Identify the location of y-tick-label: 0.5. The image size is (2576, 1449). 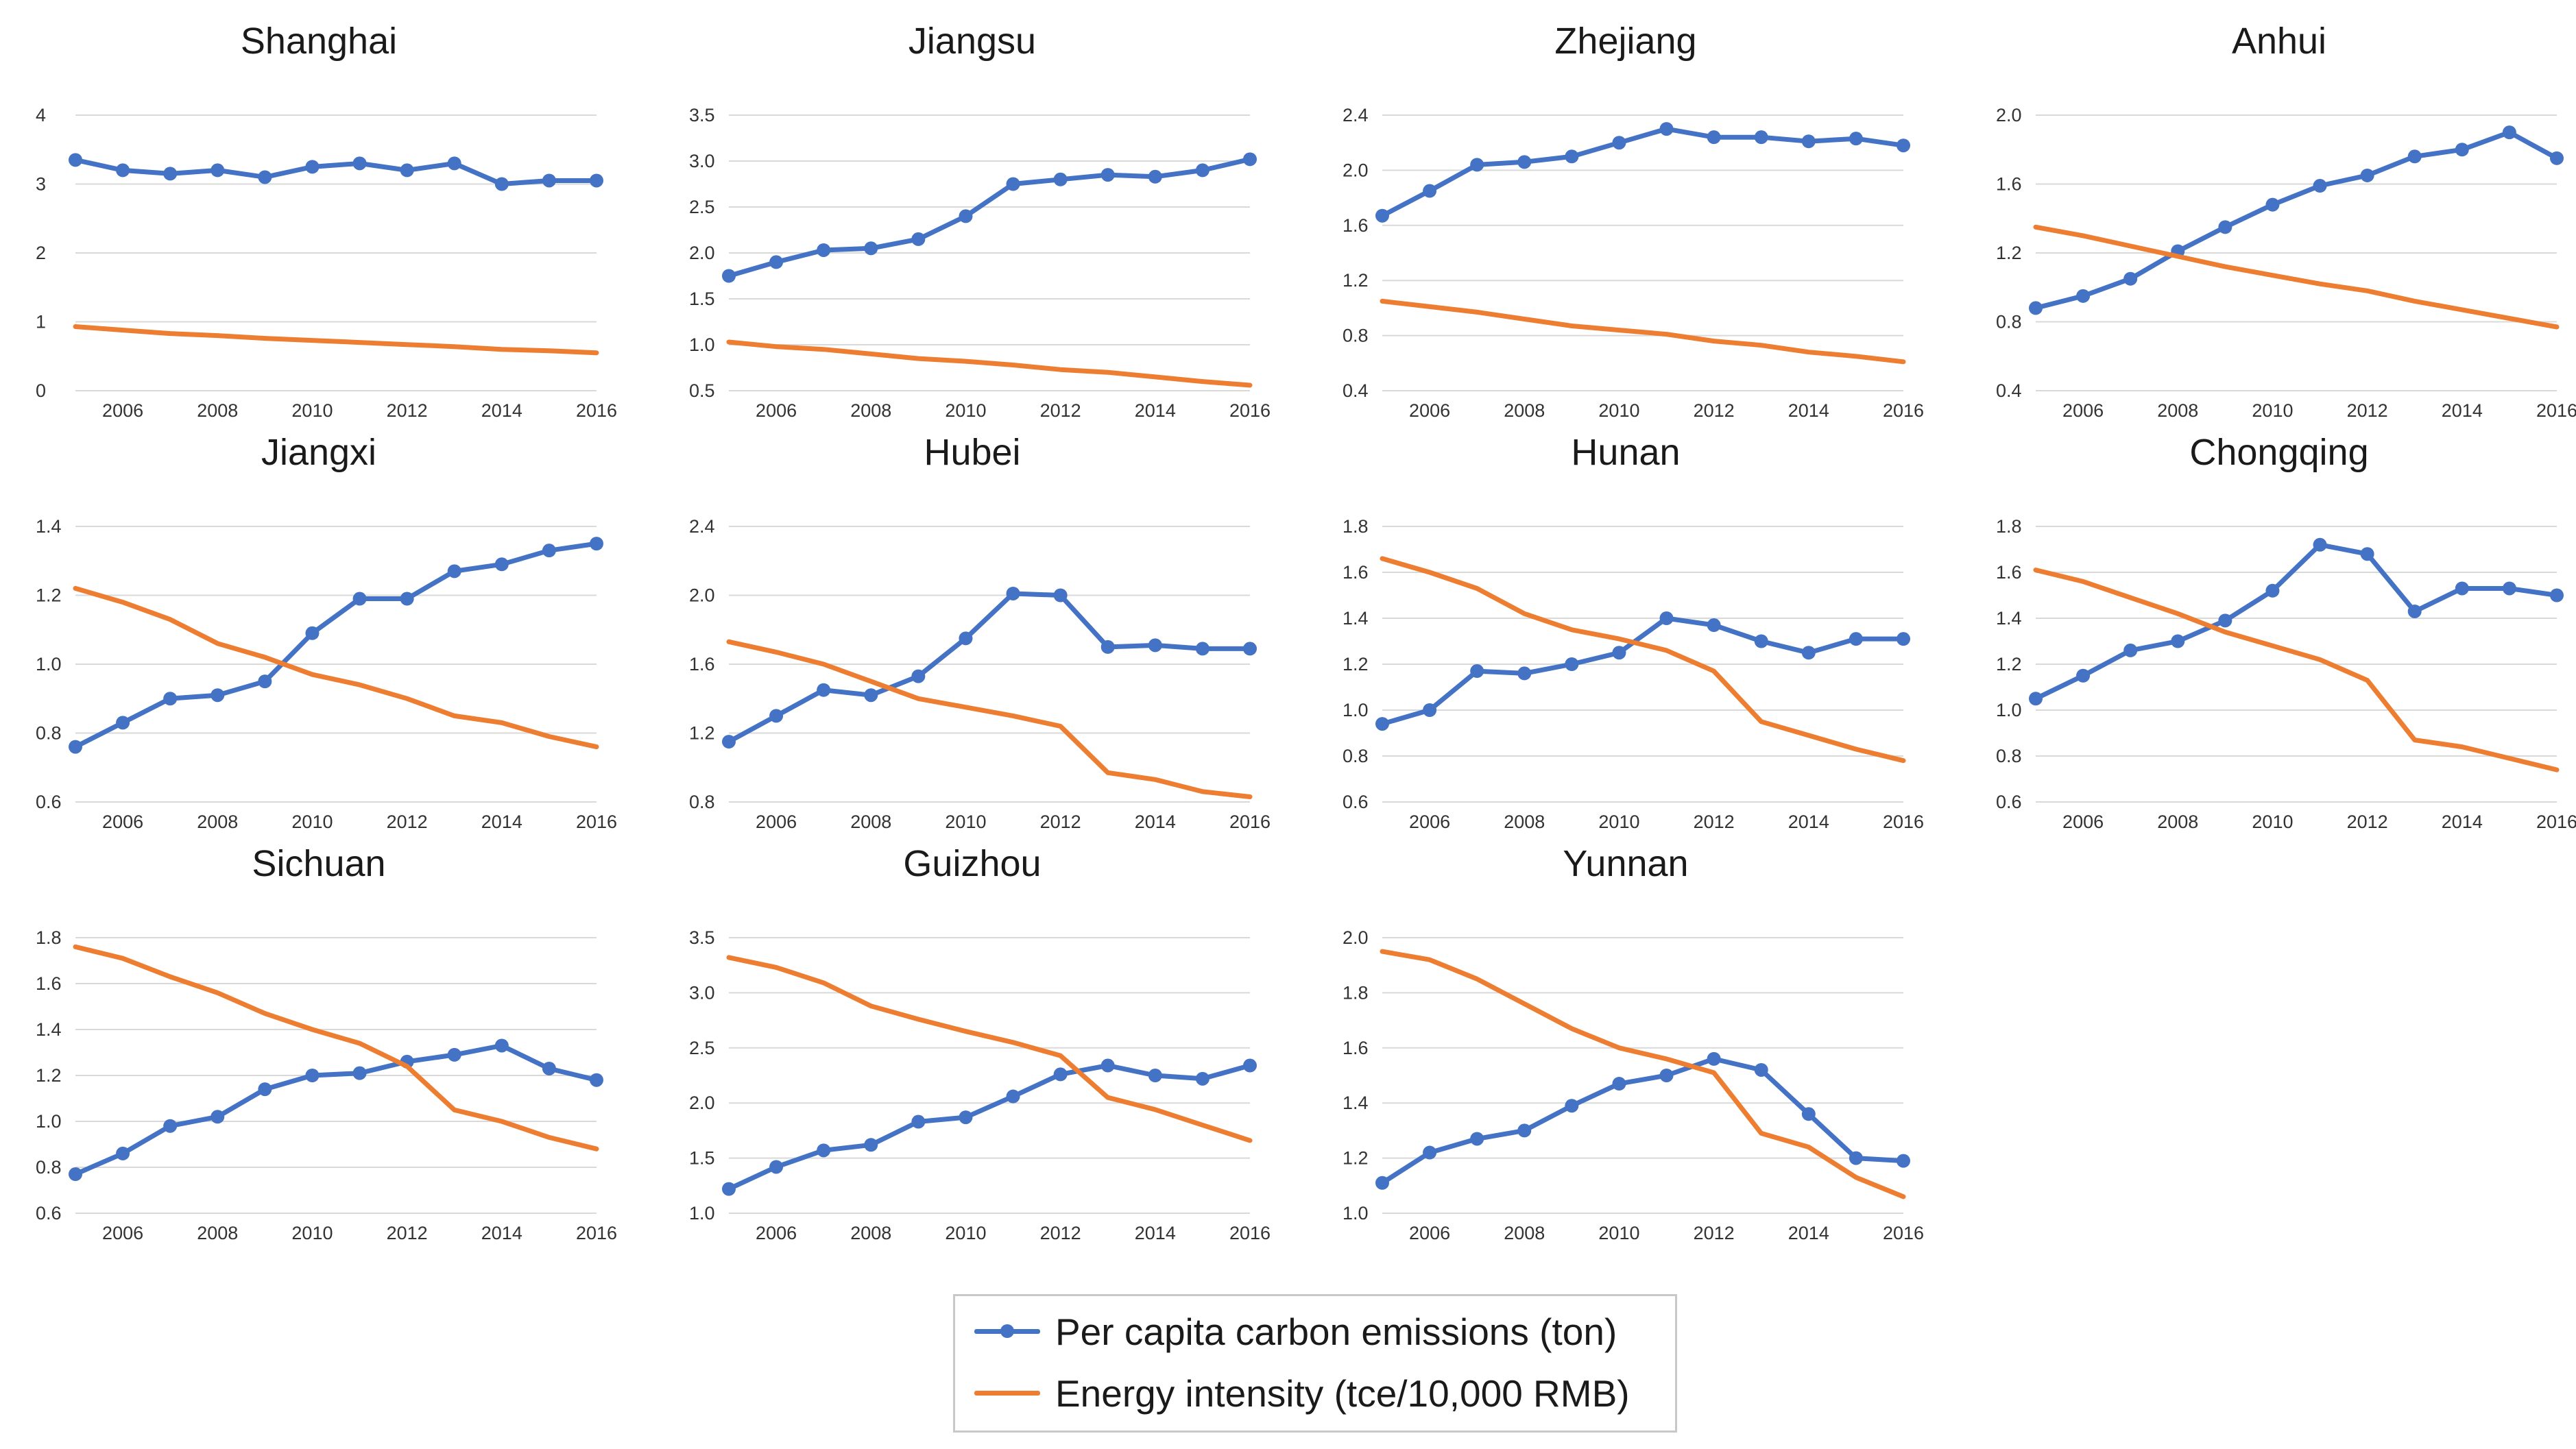
(702, 390).